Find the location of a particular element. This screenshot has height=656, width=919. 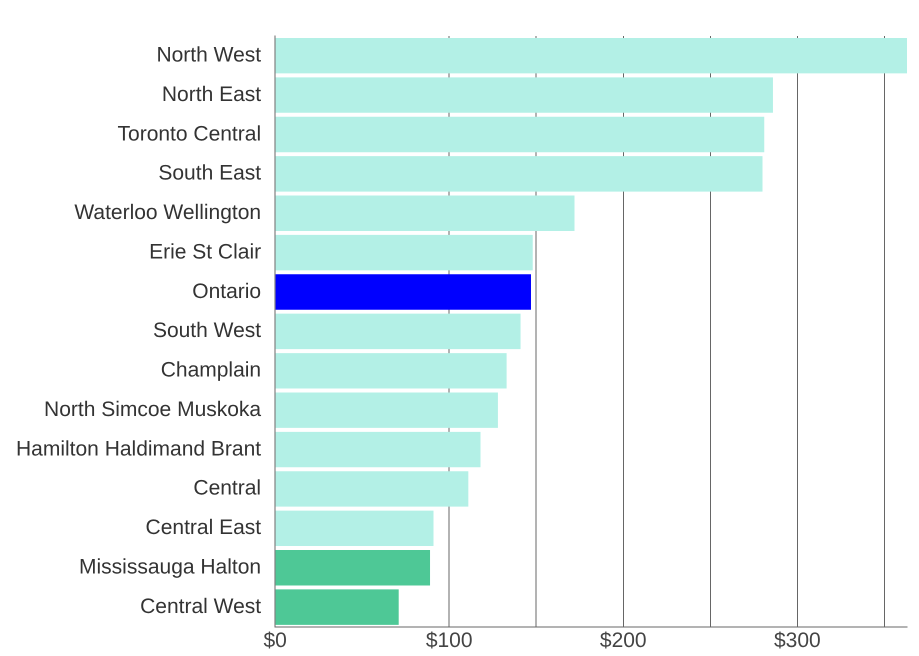

y-tick-label: South East is located at coordinates (210, 173).